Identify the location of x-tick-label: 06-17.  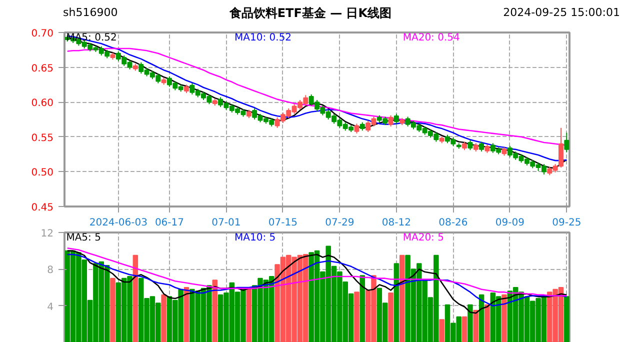
(169, 223).